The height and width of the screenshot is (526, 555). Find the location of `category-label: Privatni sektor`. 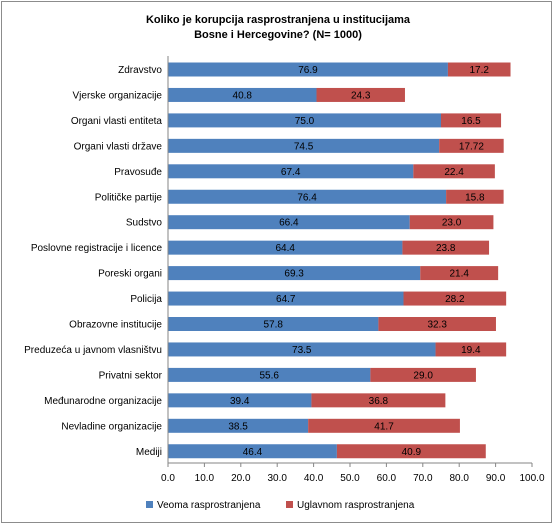

category-label: Privatni sektor is located at coordinates (131, 375).